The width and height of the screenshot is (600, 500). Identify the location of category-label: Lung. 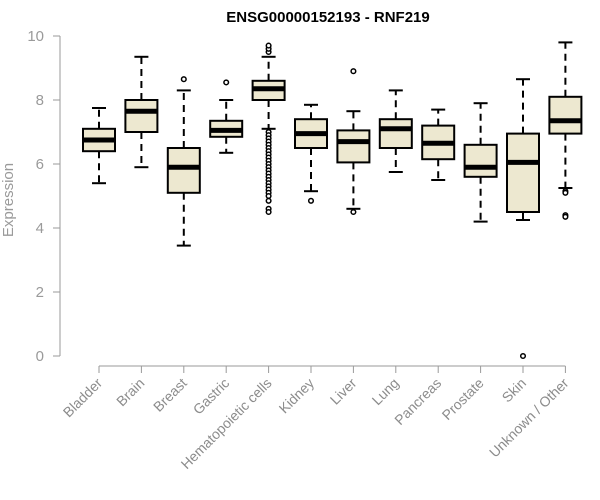
(385, 391).